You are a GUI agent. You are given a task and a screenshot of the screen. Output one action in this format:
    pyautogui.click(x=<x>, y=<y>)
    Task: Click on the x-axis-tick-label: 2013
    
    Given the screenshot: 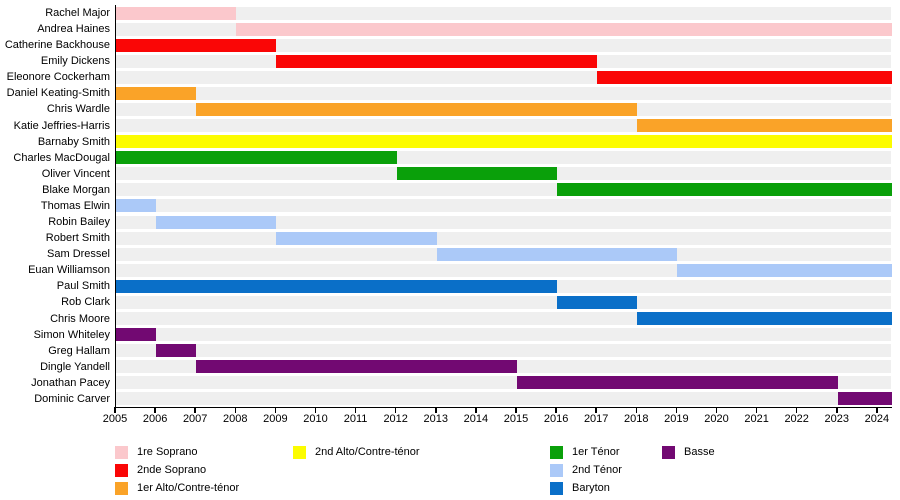 What is the action you would take?
    pyautogui.click(x=436, y=419)
    